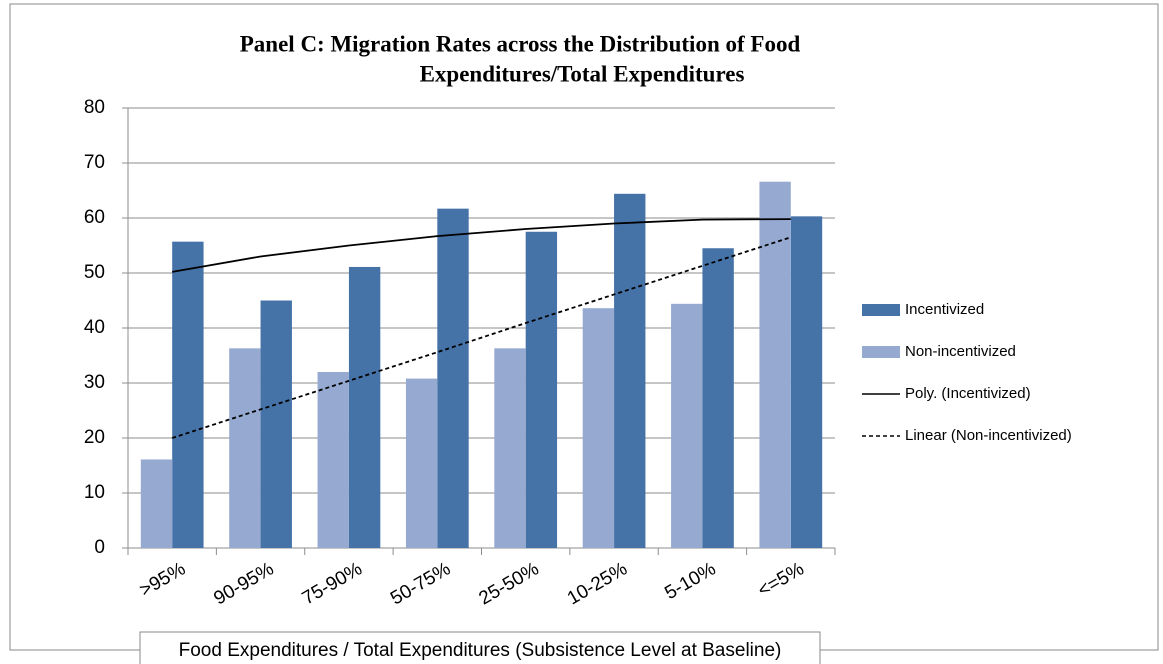 The height and width of the screenshot is (664, 1163). Describe the element at coordinates (944, 309) in the screenshot. I see `legend-label: Incentivized` at that location.